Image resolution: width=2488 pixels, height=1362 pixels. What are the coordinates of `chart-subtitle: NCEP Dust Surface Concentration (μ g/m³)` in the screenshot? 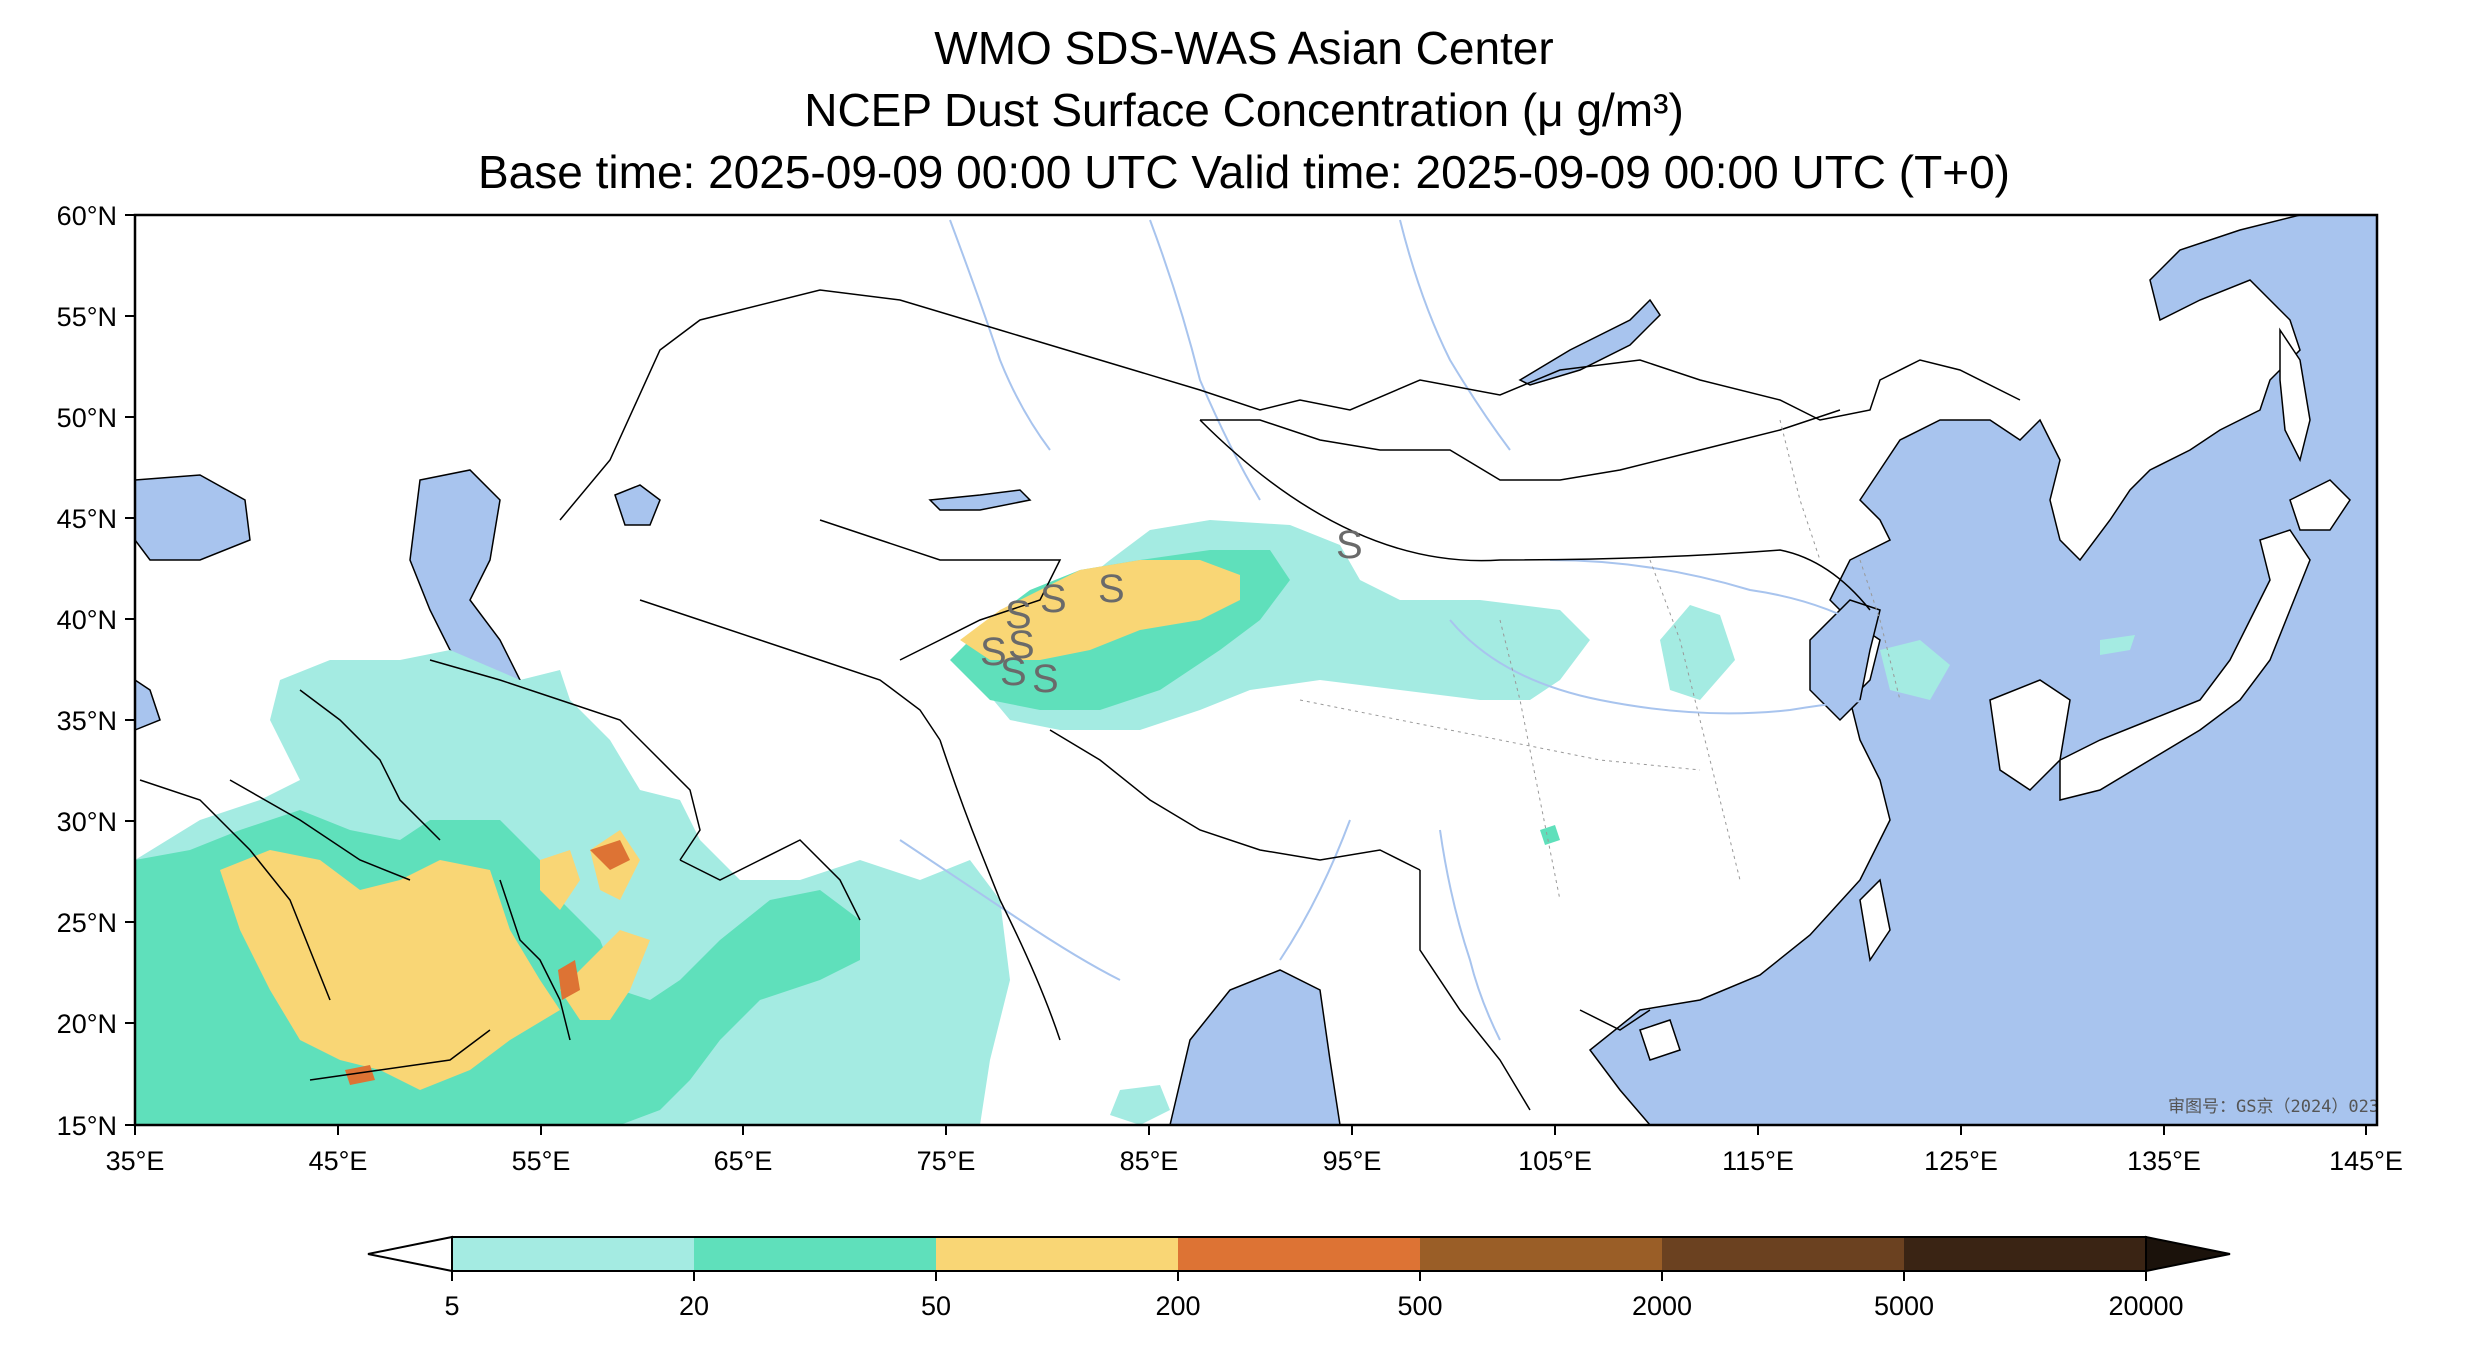 It's located at (1244, 110).